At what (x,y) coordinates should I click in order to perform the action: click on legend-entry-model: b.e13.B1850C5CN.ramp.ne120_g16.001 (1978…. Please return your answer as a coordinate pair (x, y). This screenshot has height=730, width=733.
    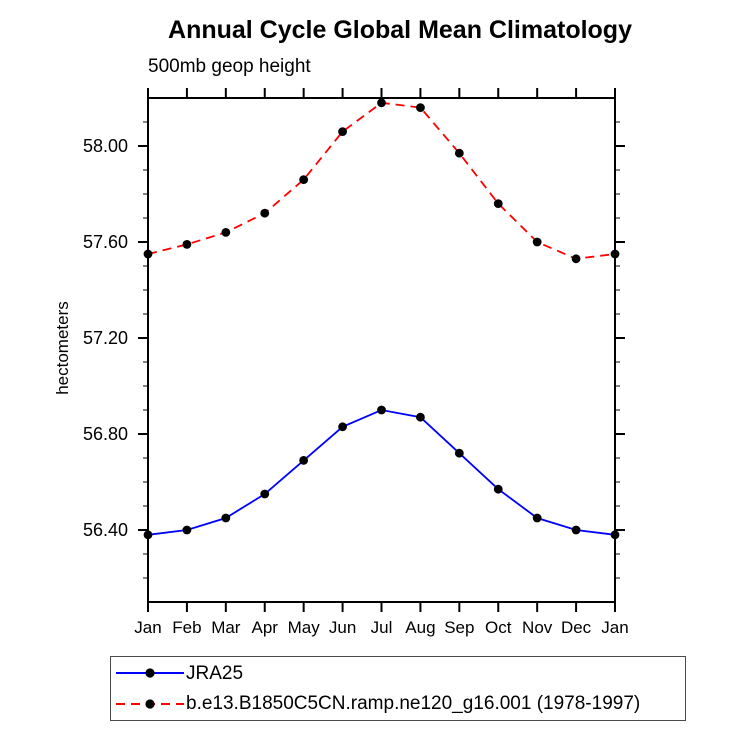
    Looking at the image, I should click on (399, 704).